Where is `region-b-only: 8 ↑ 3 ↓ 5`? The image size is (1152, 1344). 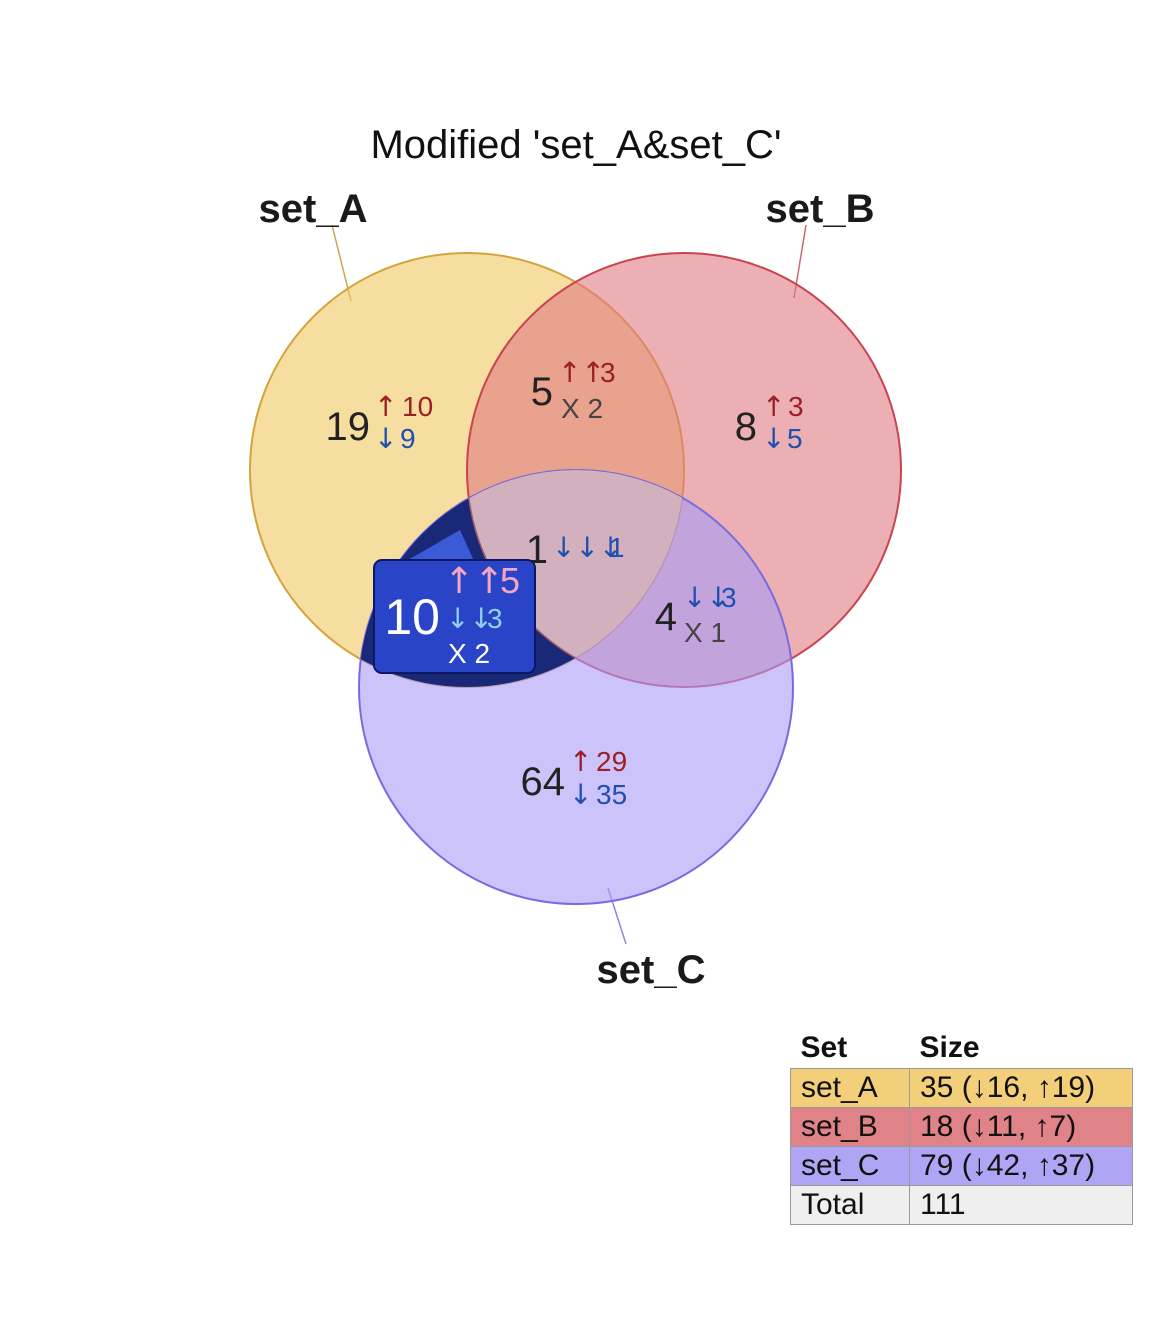
region-b-only: 8 ↑ 3 ↓ 5 is located at coordinates (769, 422).